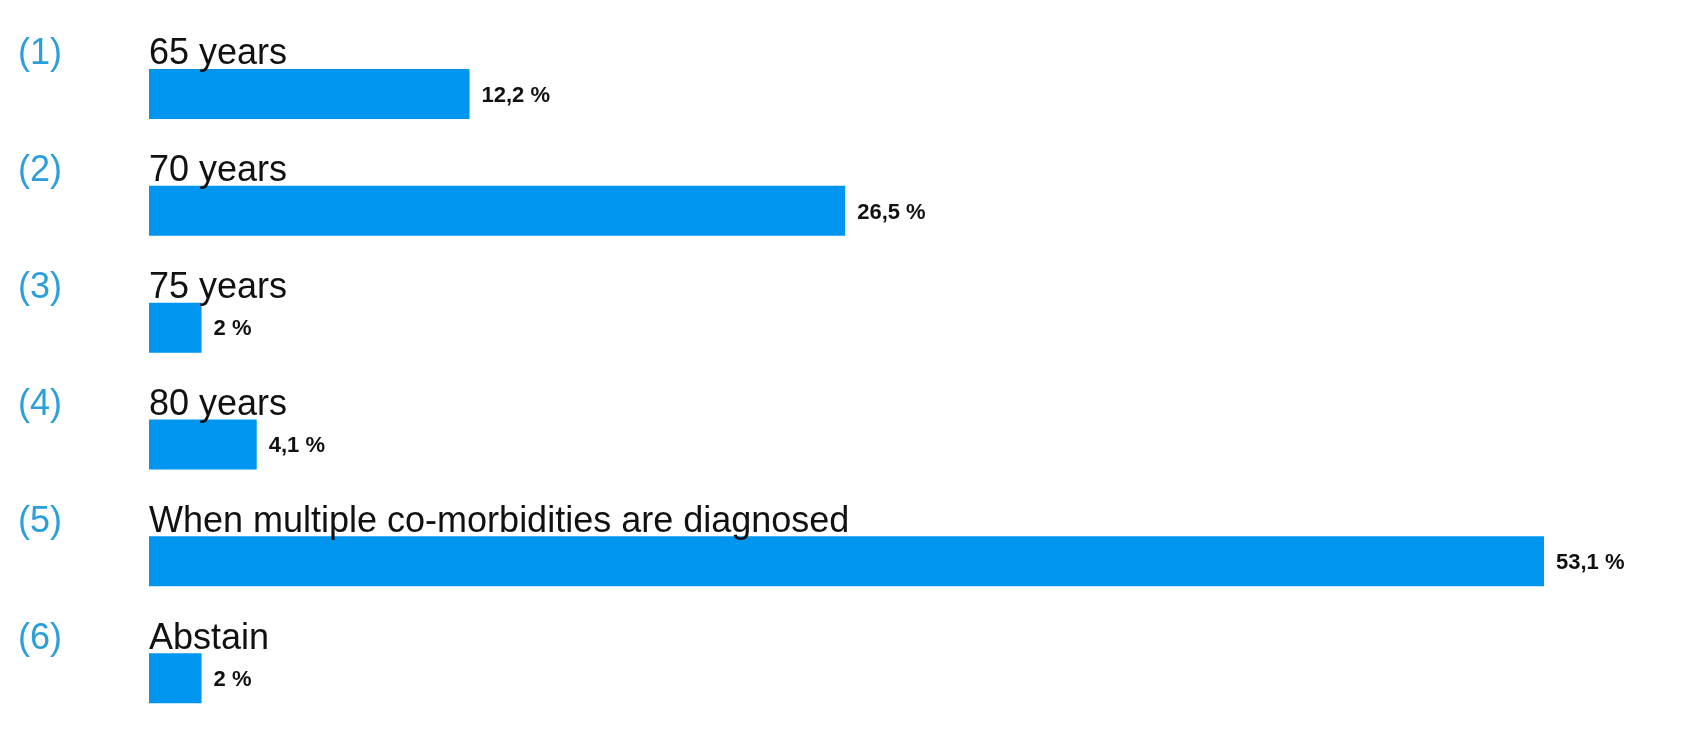 The width and height of the screenshot is (1685, 737). Describe the element at coordinates (218, 169) in the screenshot. I see `y-tick-label: 70 years` at that location.